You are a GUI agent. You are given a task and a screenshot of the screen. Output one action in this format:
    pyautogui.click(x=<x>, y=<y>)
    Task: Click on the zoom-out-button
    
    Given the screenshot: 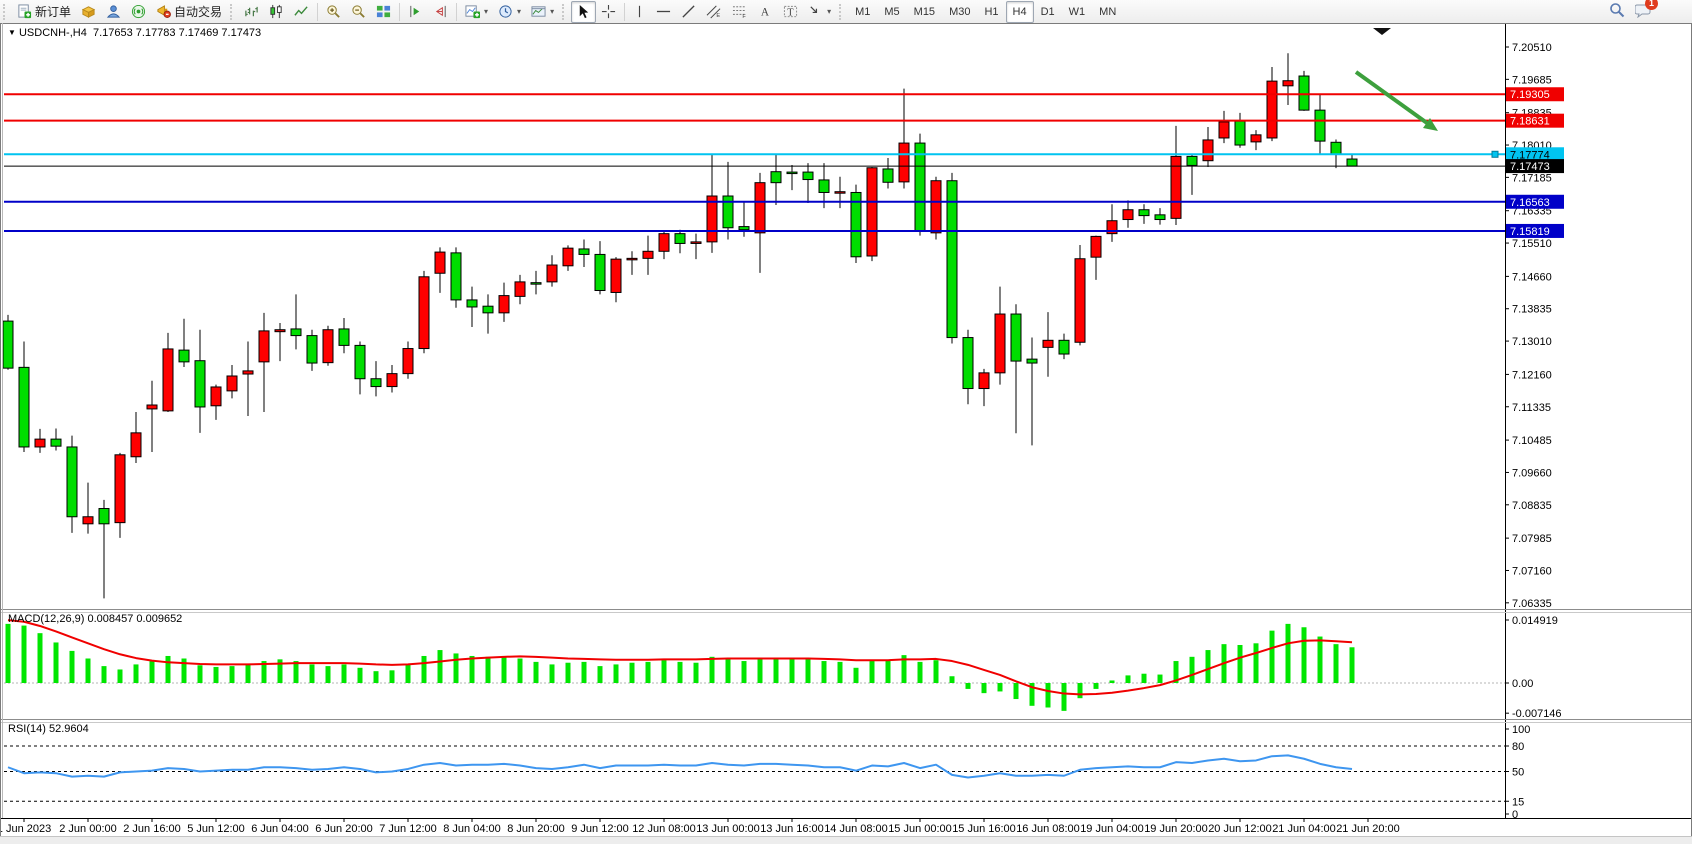 What is the action you would take?
    pyautogui.click(x=358, y=12)
    